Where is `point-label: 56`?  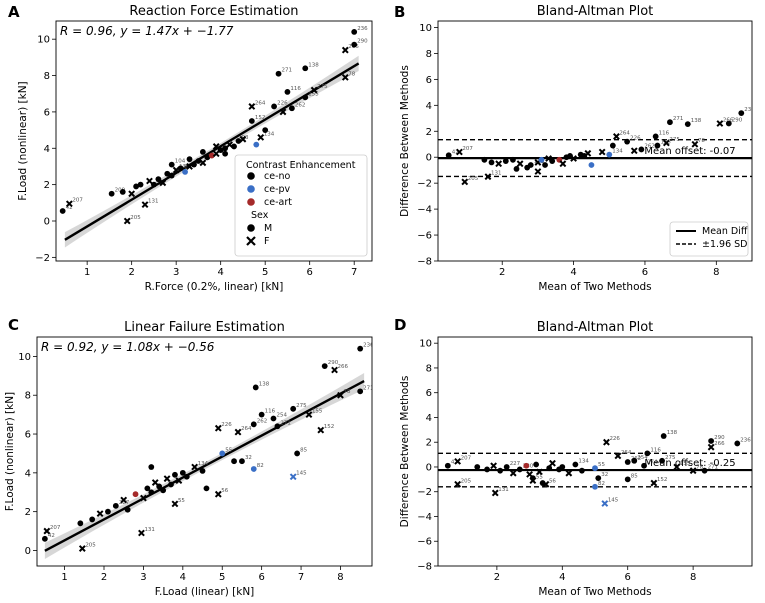
point-label: 56 is located at coordinates (224, 491).